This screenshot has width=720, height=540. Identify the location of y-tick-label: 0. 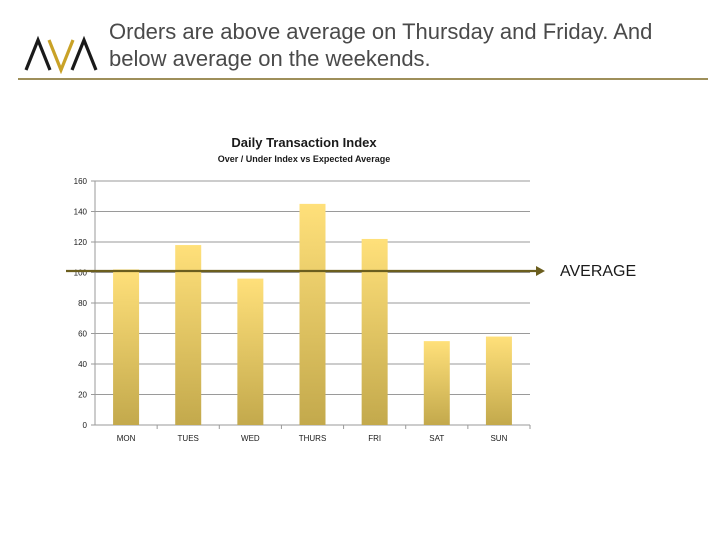
(85, 425).